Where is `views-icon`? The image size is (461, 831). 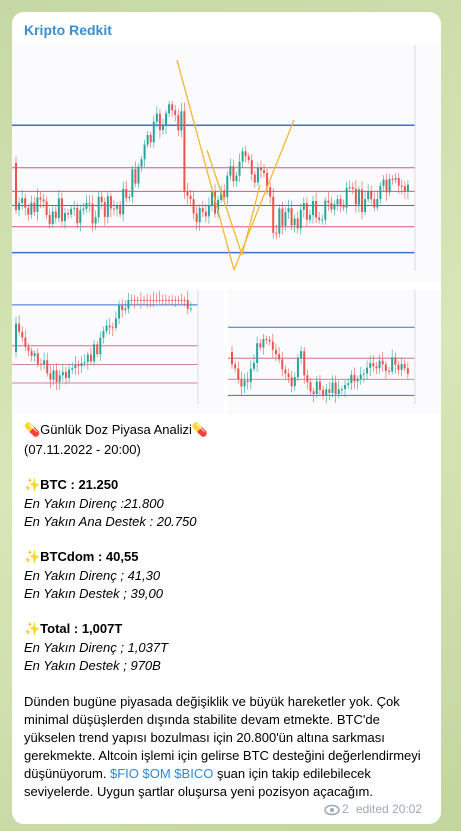
views-icon is located at coordinates (332, 810).